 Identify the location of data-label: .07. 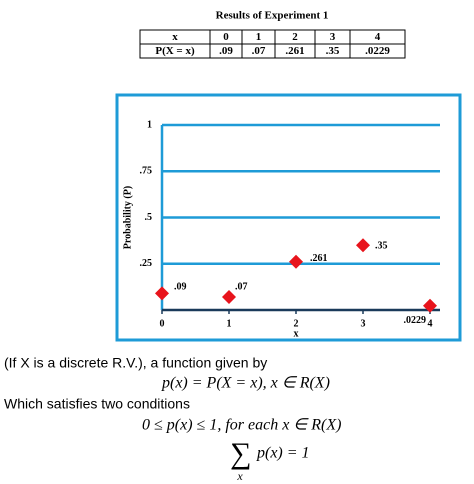
(241, 286).